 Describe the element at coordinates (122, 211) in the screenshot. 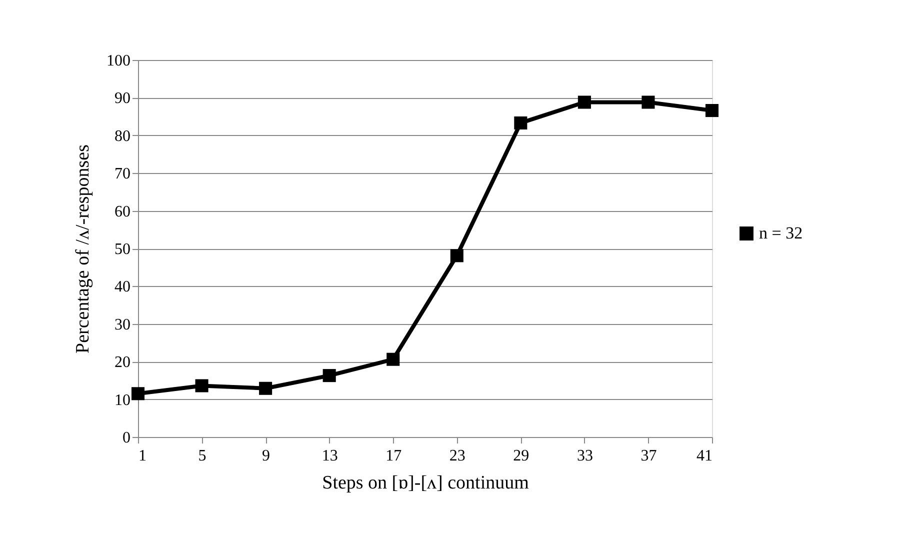

I see `y-tick-label: 60` at that location.